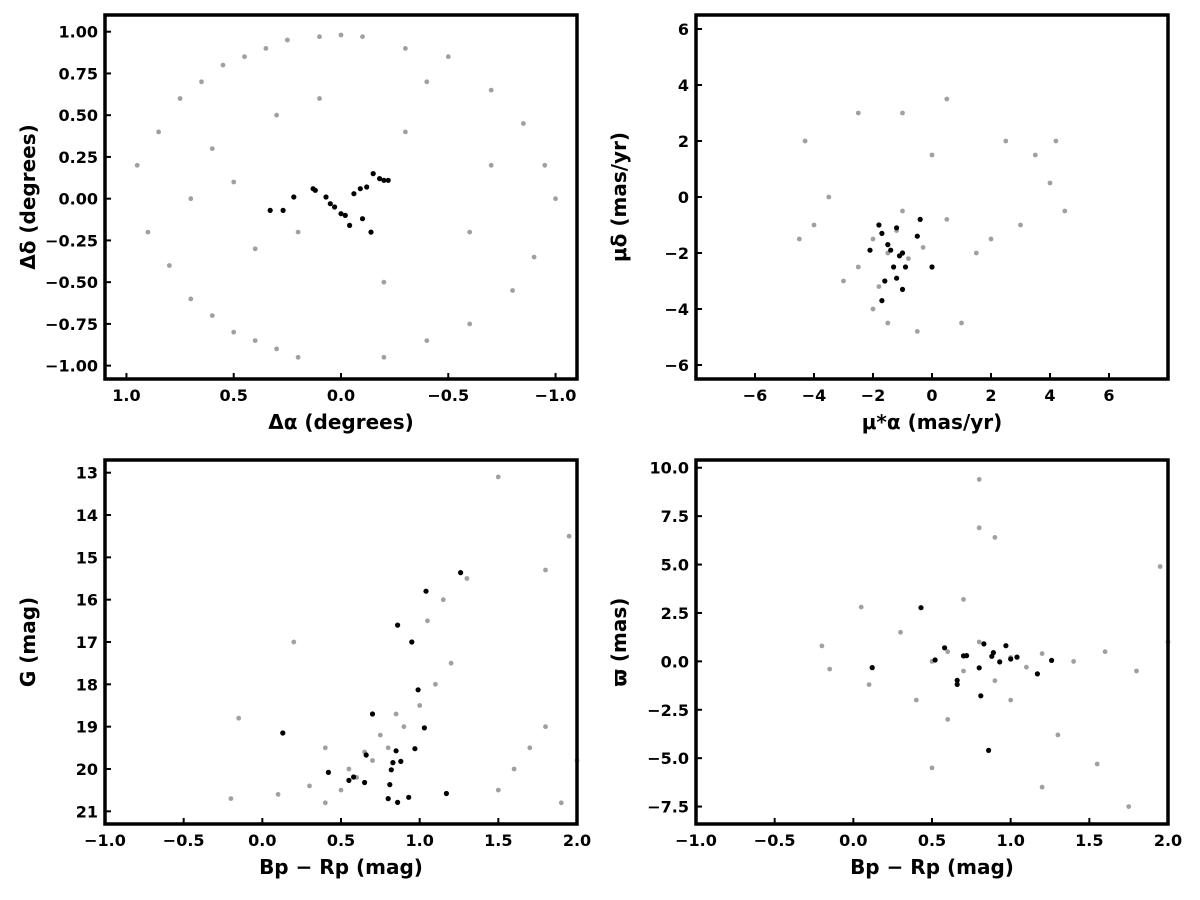  I want to click on y-tick-label: 20, so click(87, 769).